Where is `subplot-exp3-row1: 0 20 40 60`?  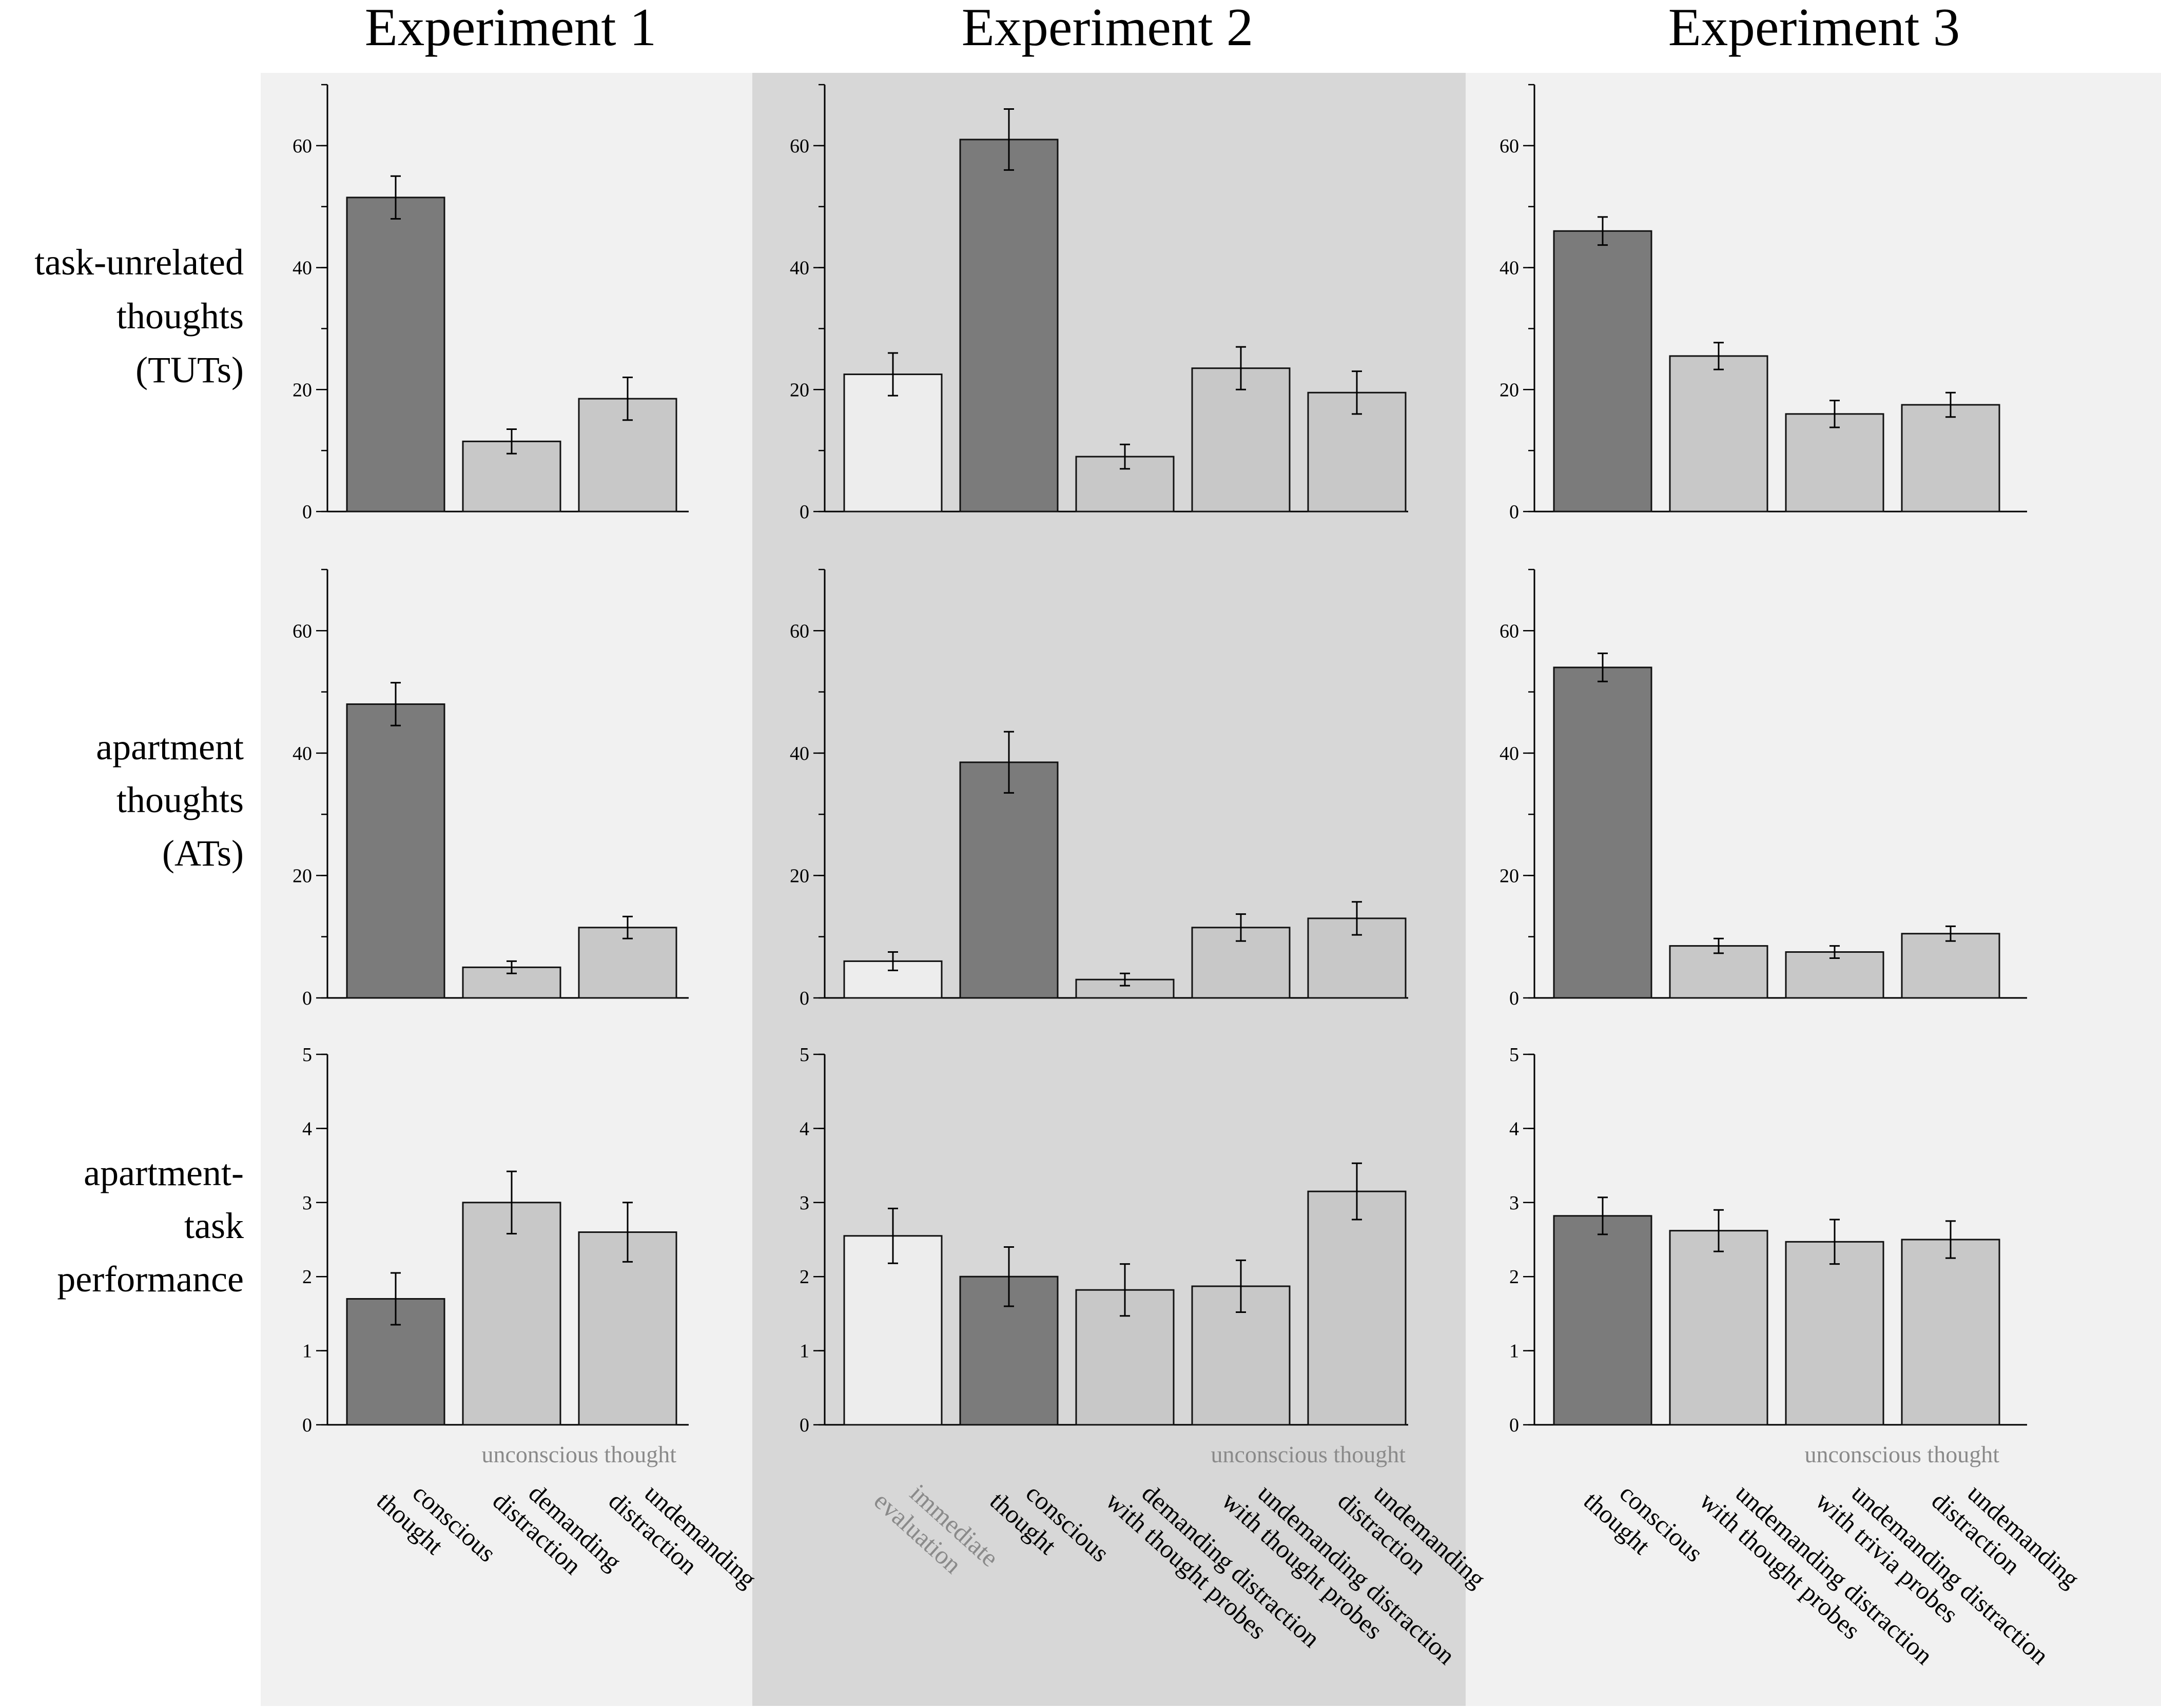
subplot-exp3-row1: 0 20 40 60 is located at coordinates (1763, 303).